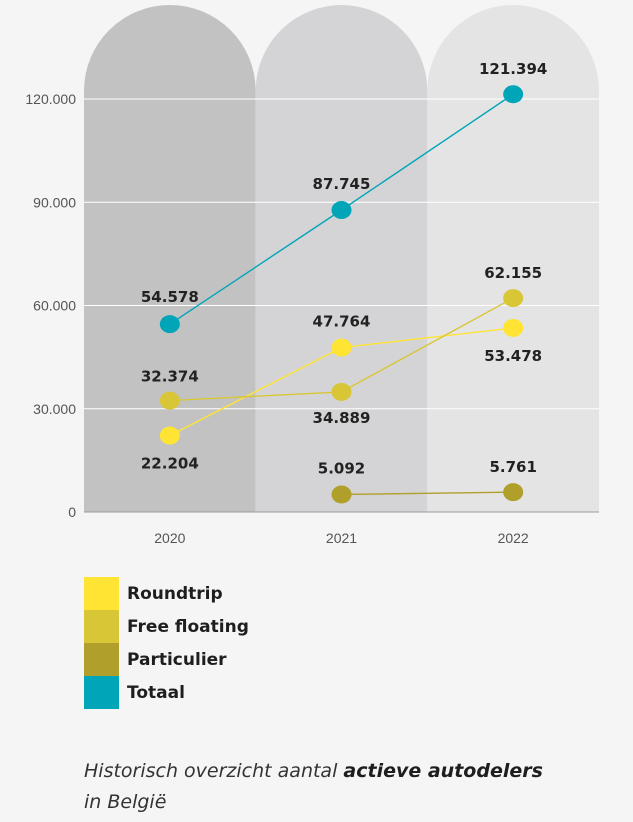  I want to click on legend-item-totaal: Totaal, so click(166, 692).